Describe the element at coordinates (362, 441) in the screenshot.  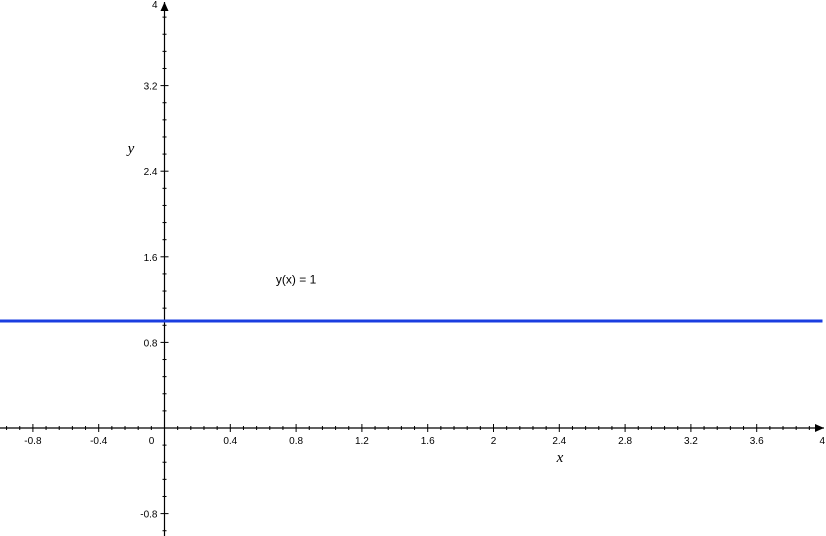
I see `x-tick-label: 1.2` at that location.